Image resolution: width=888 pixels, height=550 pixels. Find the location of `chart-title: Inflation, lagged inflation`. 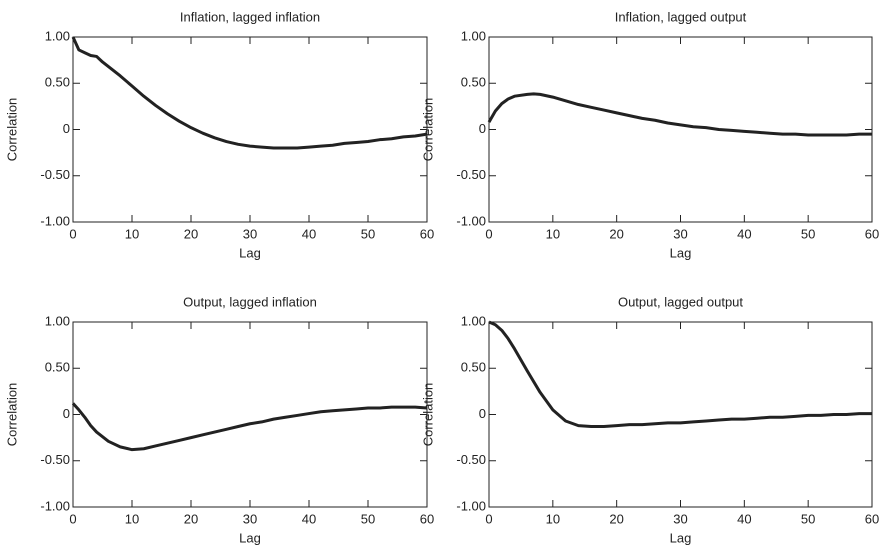

chart-title: Inflation, lagged inflation is located at coordinates (250, 16).